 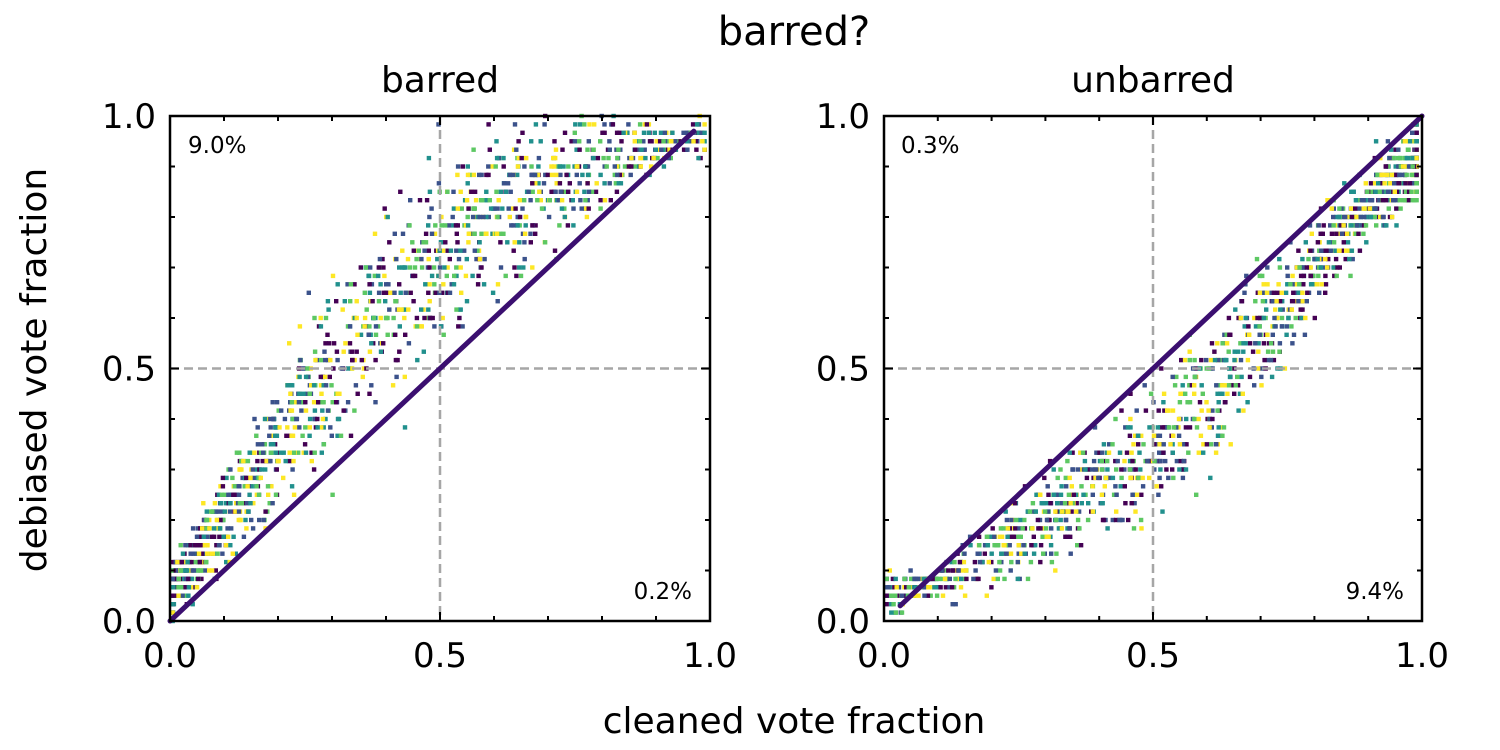 I want to click on figure-suptitle: barred?, so click(x=794, y=32).